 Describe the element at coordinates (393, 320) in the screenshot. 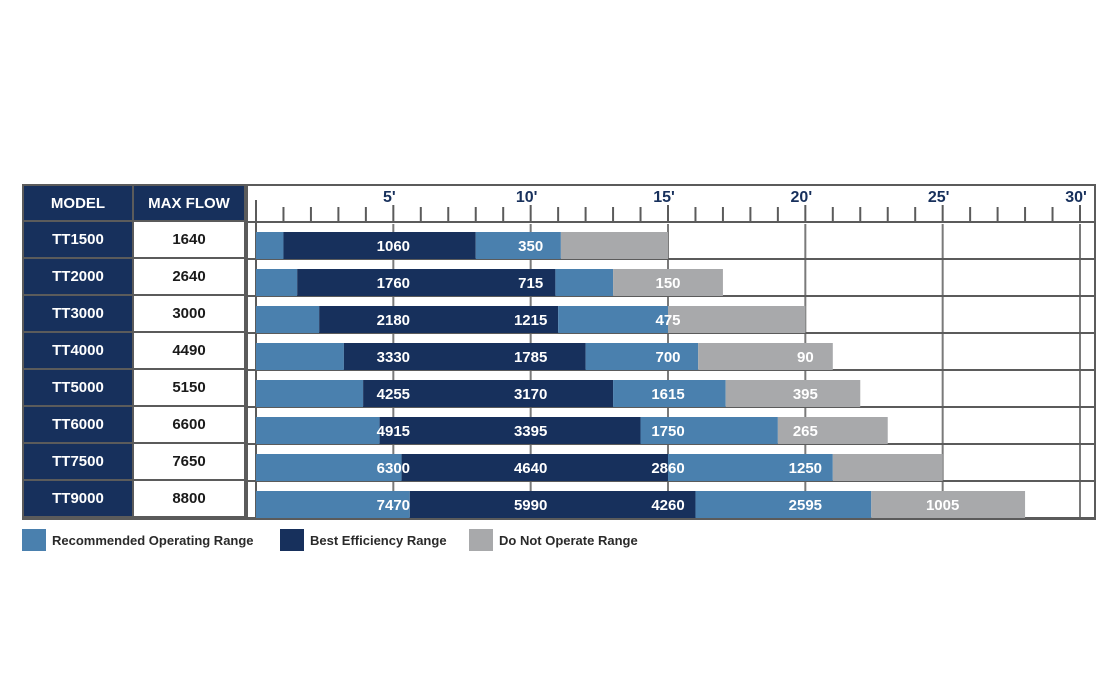

I see `data-label: 2180` at that location.